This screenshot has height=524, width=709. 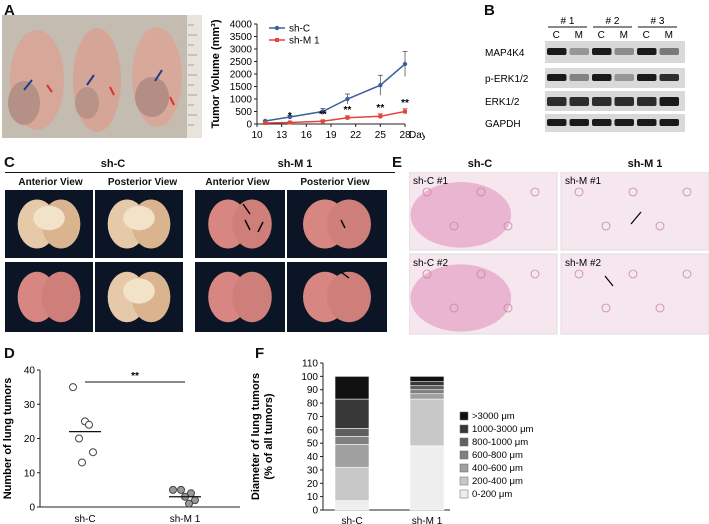 What do you see at coordinates (313, 457) in the screenshot?
I see `y-tick-label: 40` at bounding box center [313, 457].